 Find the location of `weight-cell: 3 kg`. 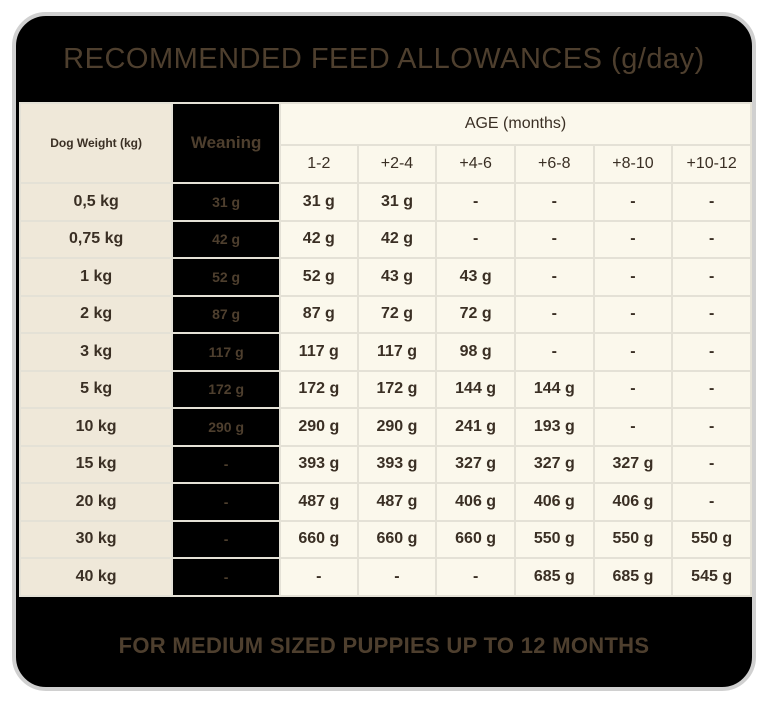

weight-cell: 3 kg is located at coordinates (96, 352).